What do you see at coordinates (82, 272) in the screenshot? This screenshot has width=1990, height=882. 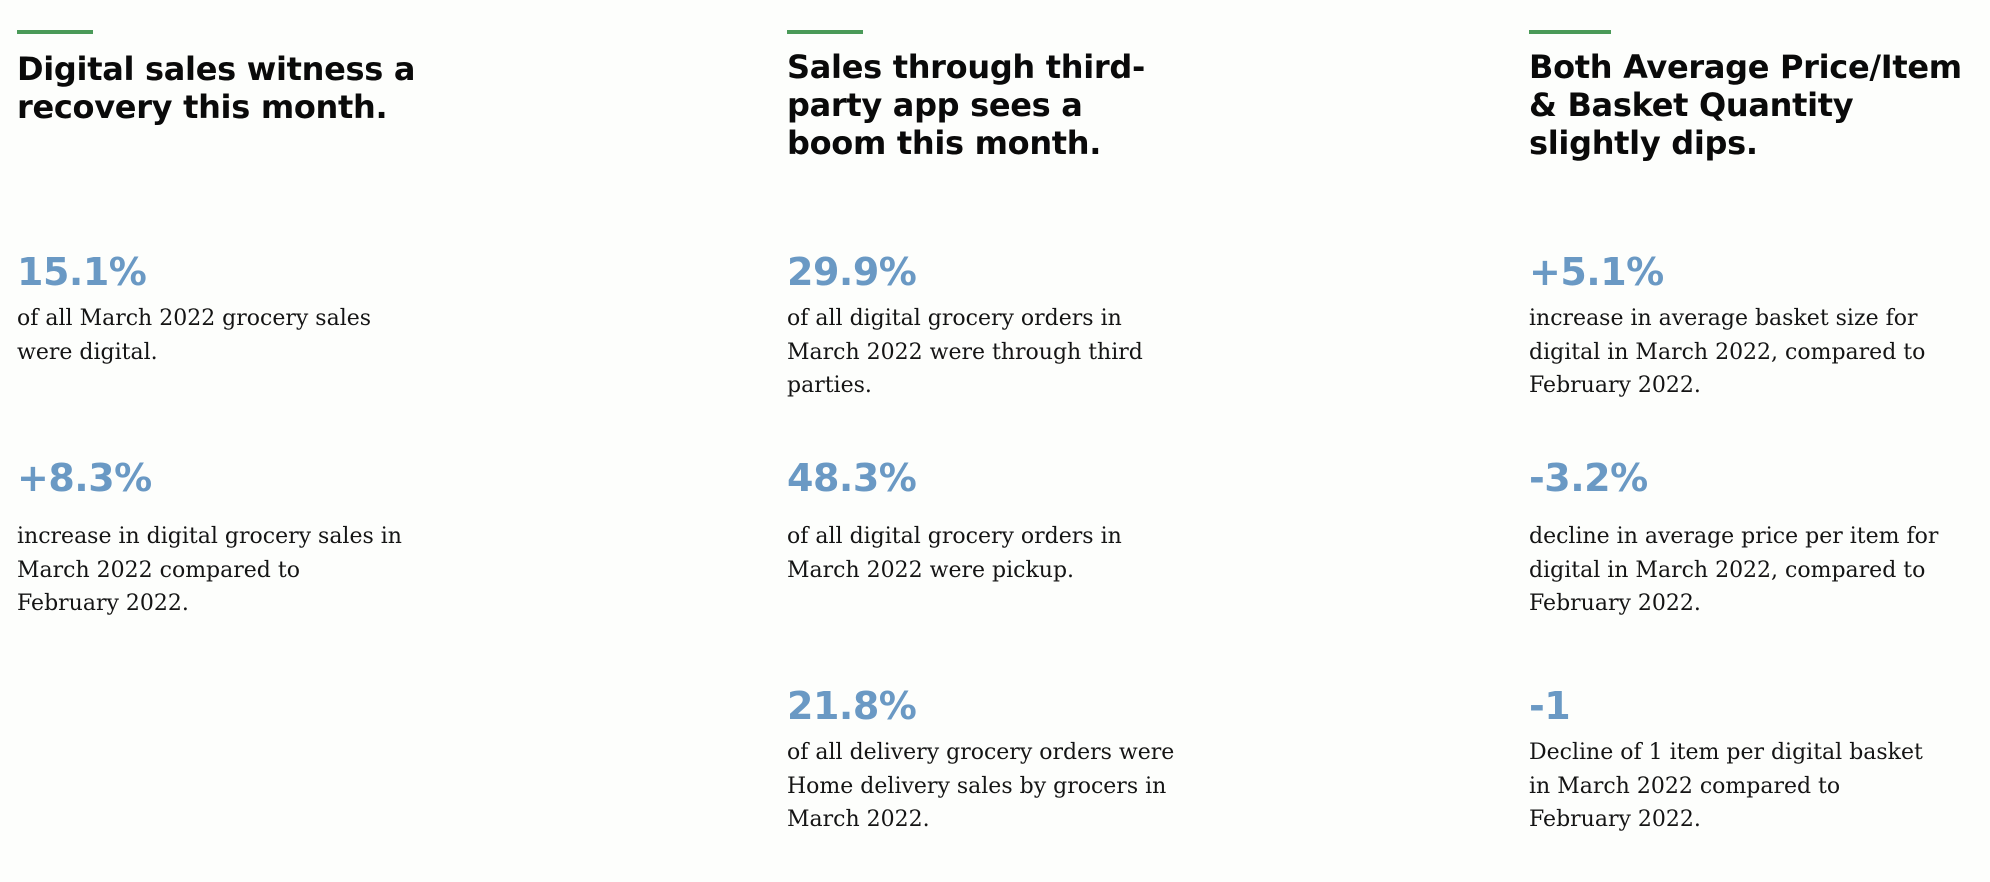 I see `stat-value: 15.1%` at bounding box center [82, 272].